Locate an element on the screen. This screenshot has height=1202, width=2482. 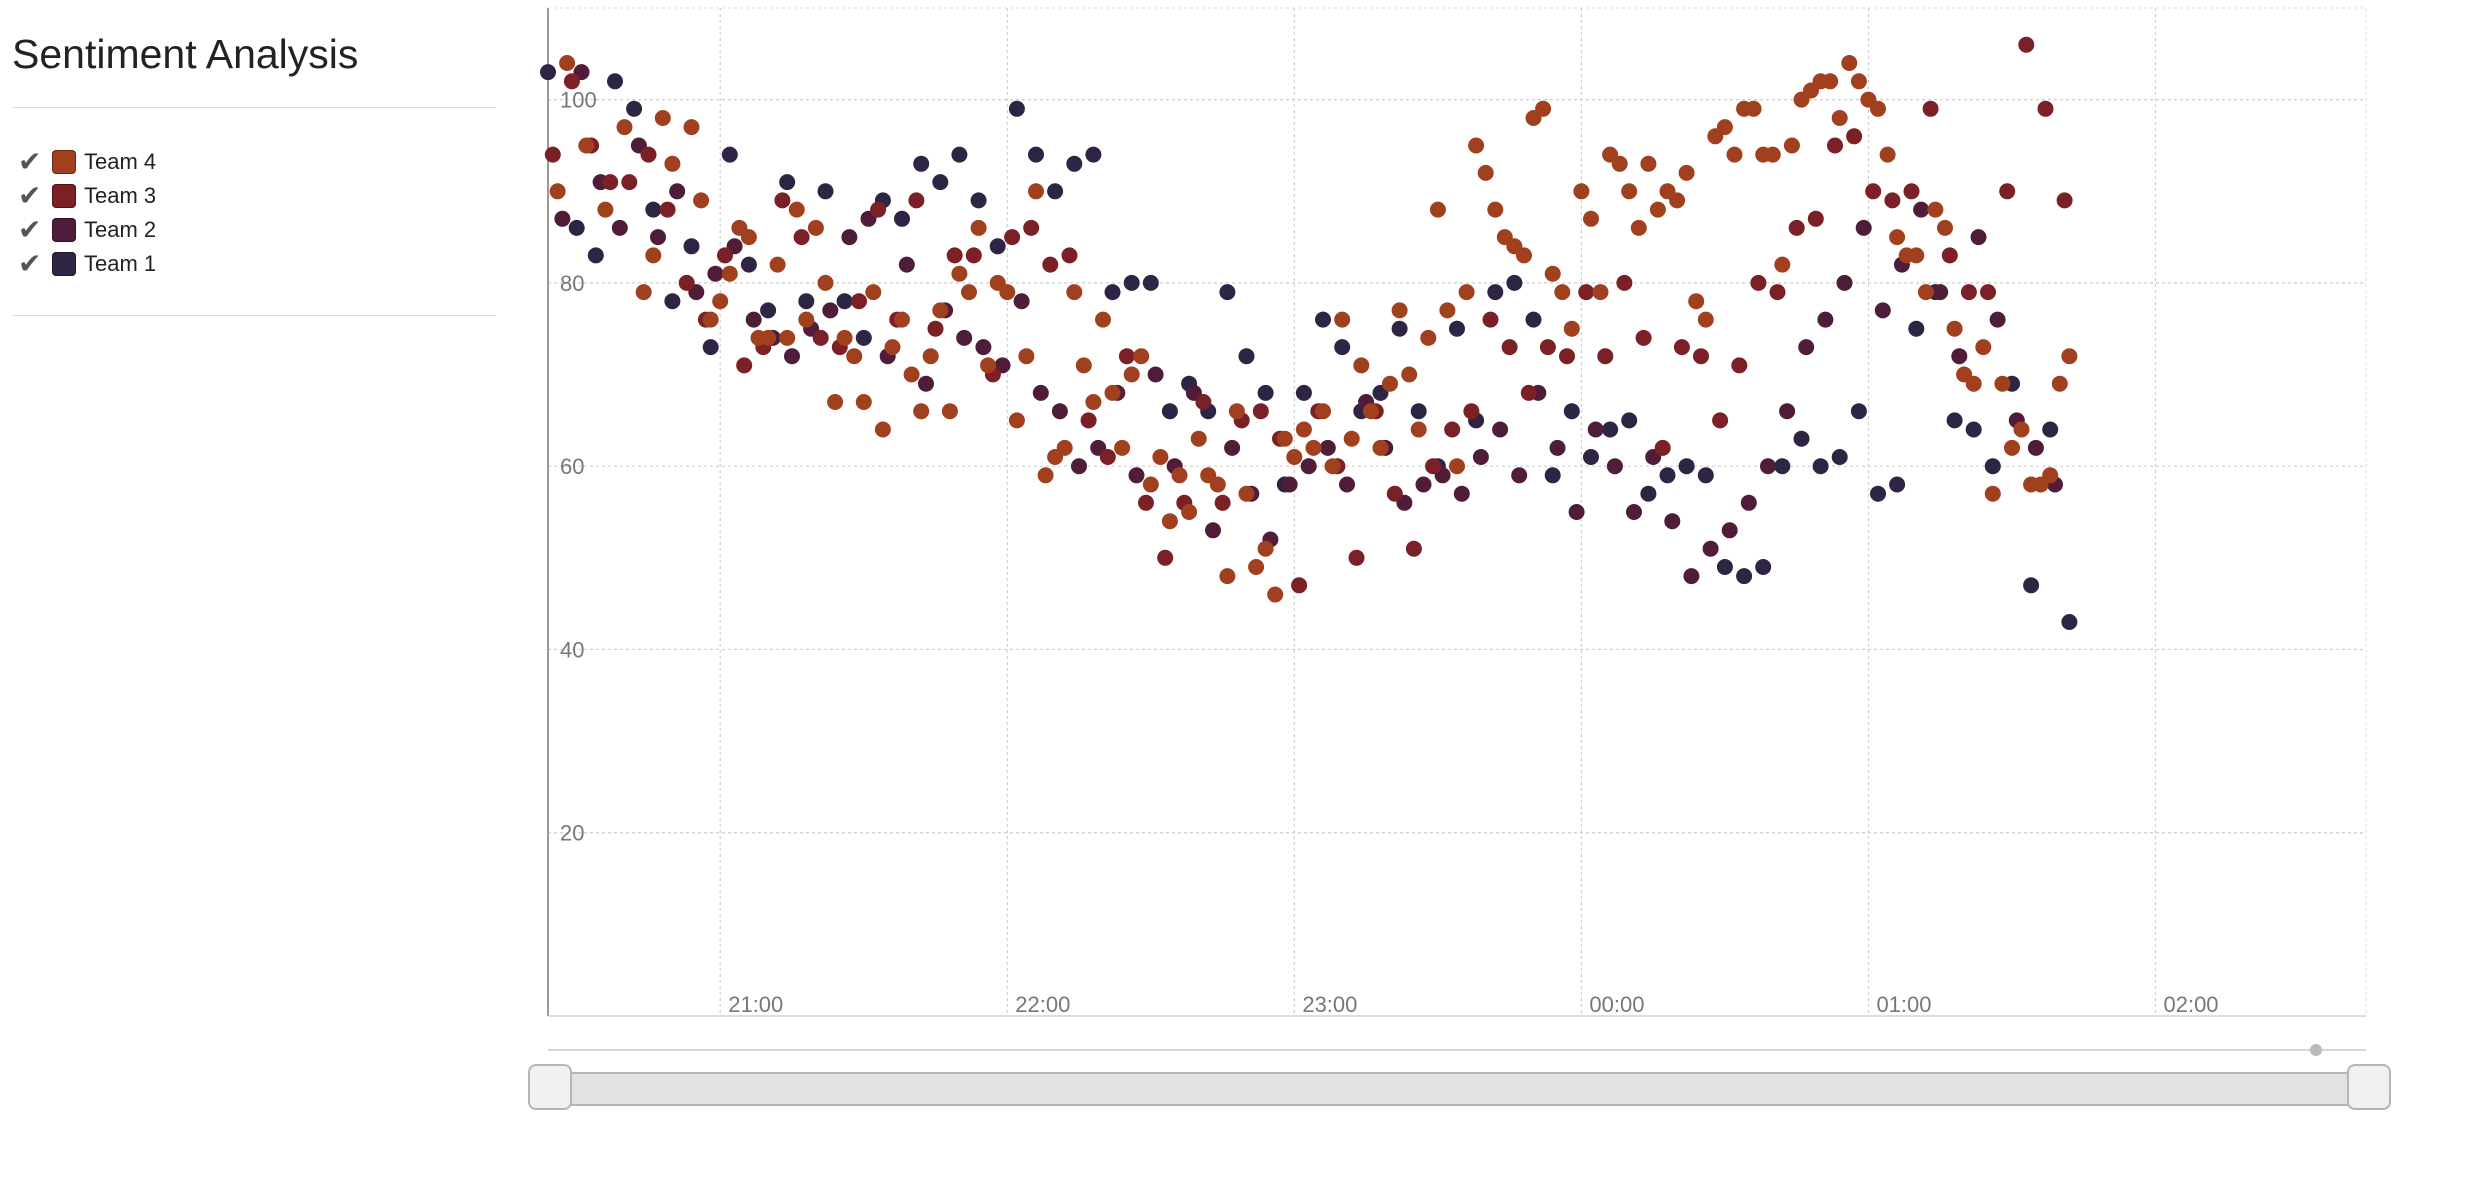
x-tick-label: 22:00 is located at coordinates (1042, 1004).